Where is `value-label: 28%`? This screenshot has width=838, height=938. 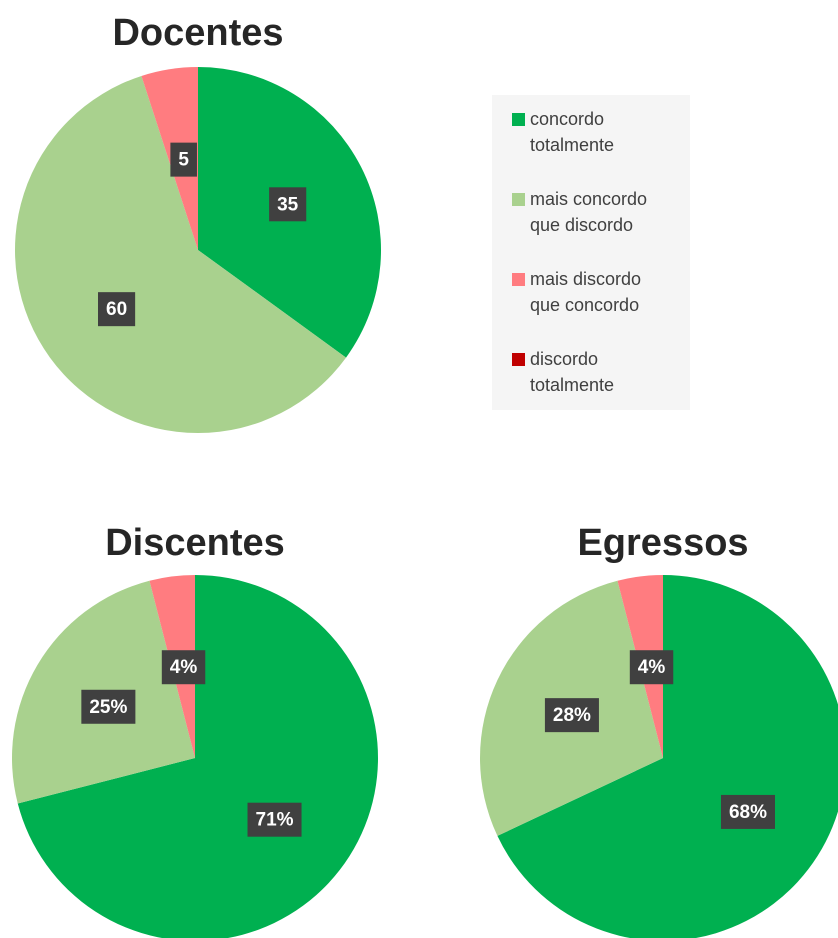
value-label: 28% is located at coordinates (572, 715).